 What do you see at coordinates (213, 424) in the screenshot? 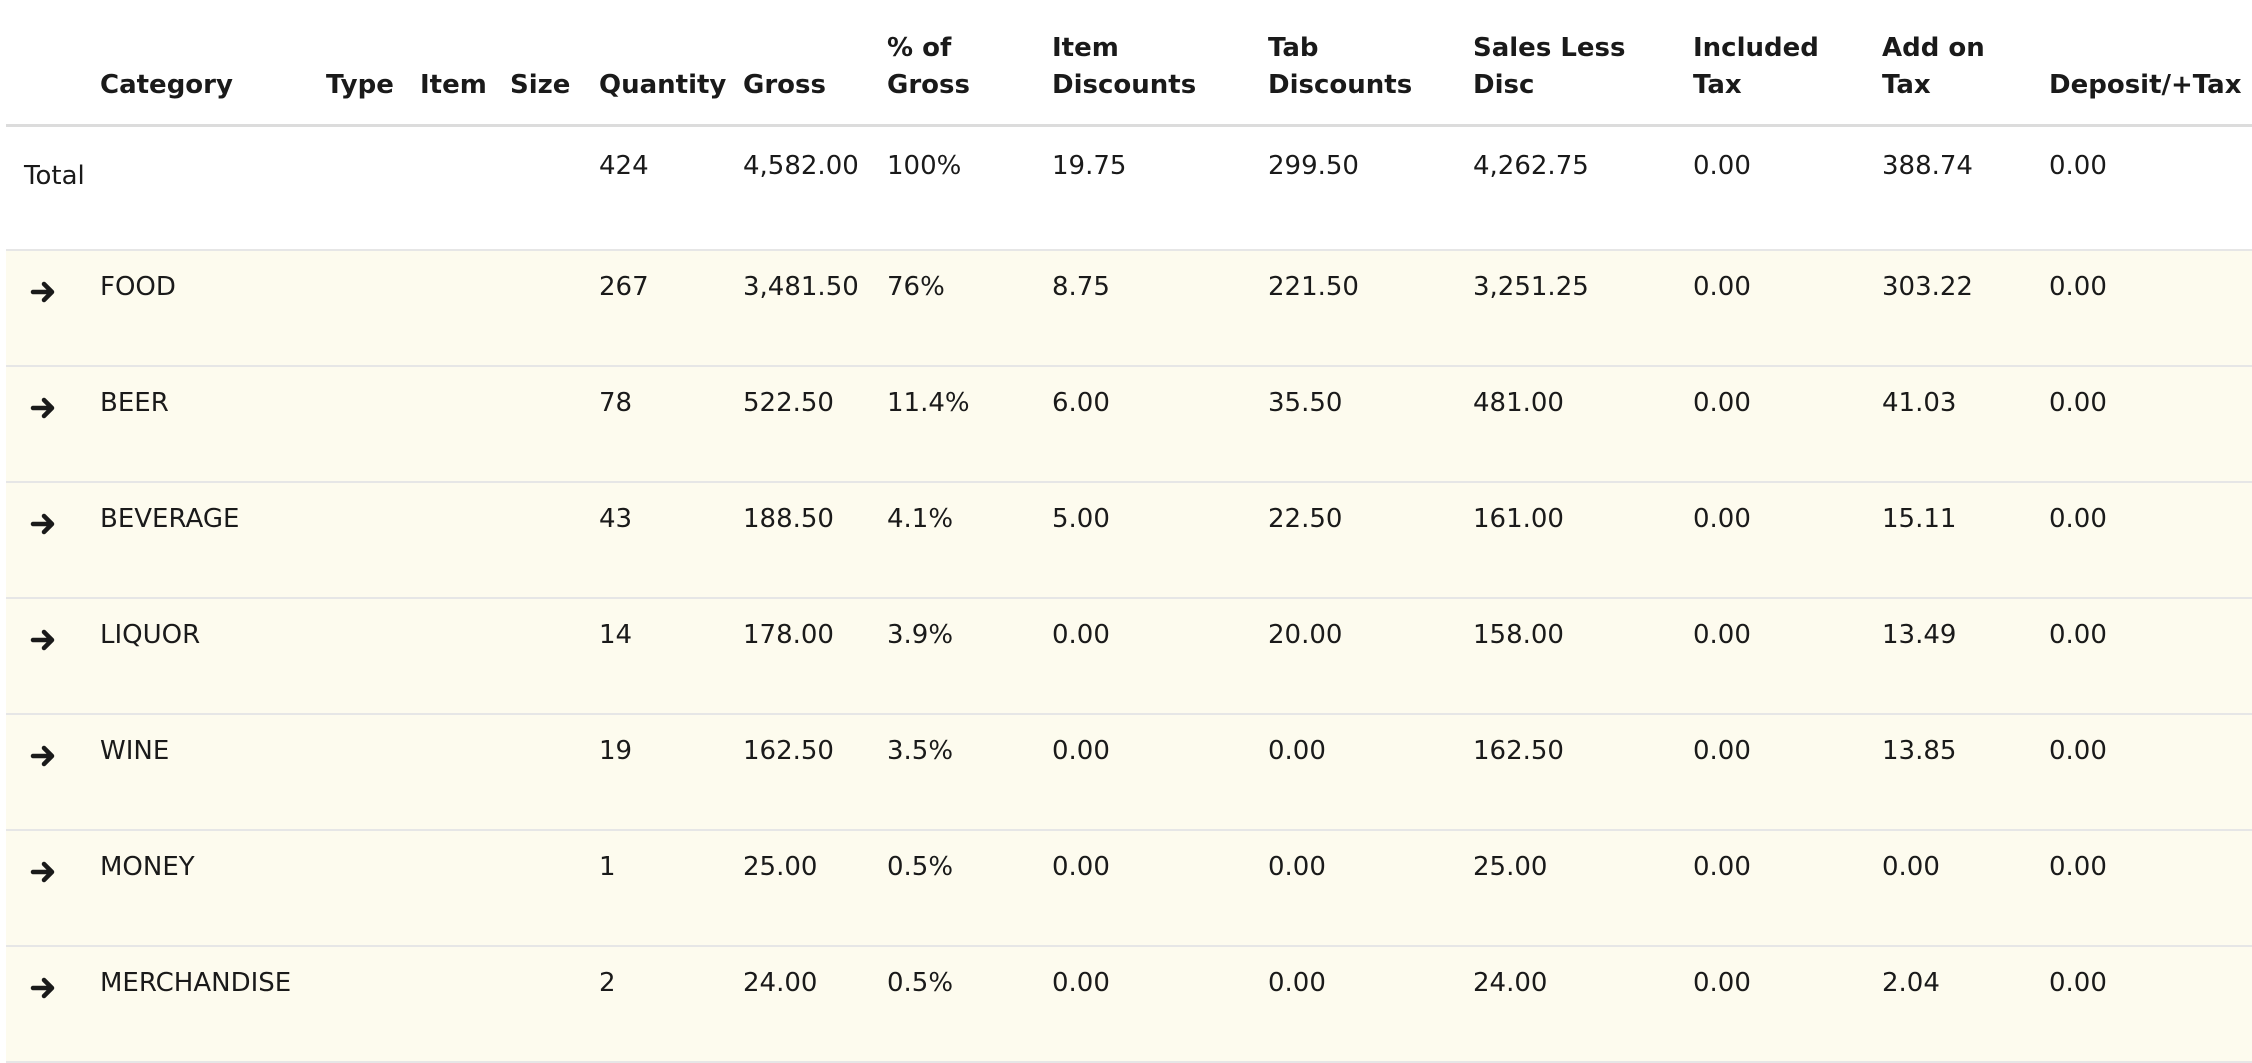
I see `category-name: BEER` at bounding box center [213, 424].